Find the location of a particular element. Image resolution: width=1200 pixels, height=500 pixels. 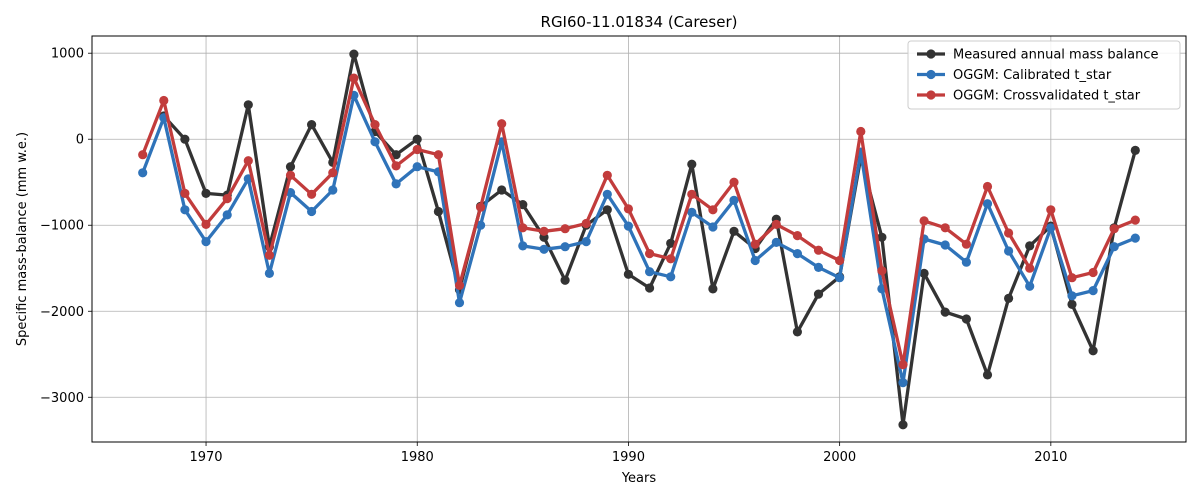

legend-marker is located at coordinates (931, 95).